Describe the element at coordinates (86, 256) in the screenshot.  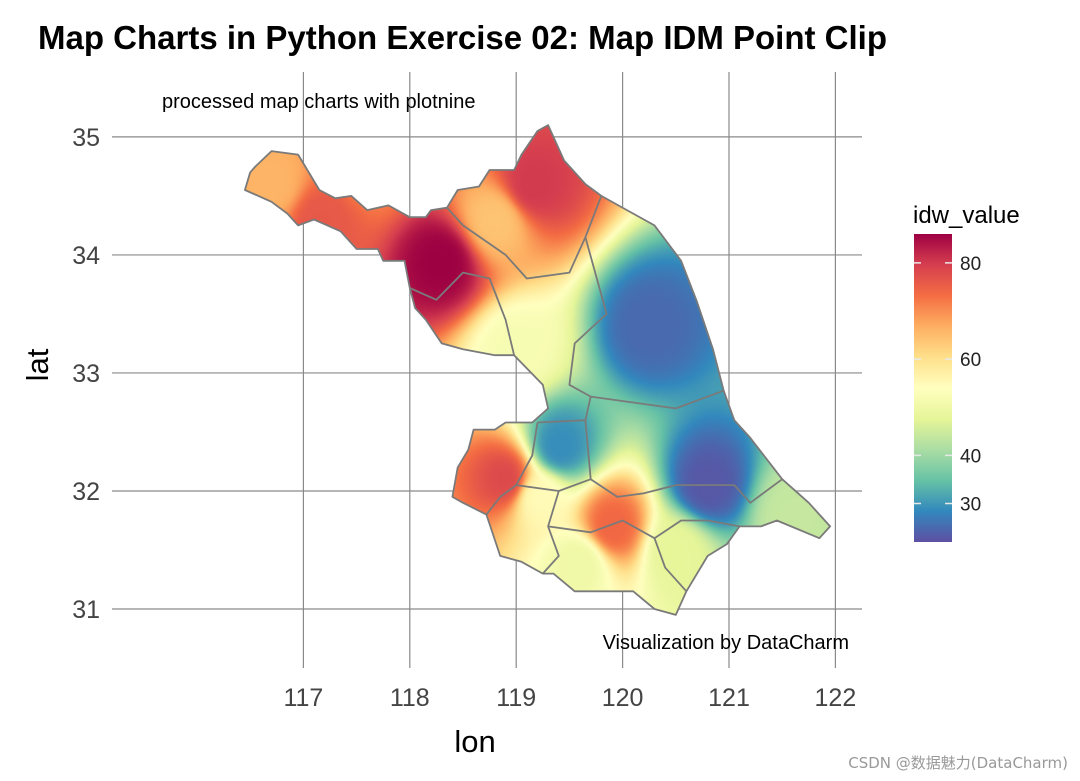
I see `y-tick-label: 34` at that location.